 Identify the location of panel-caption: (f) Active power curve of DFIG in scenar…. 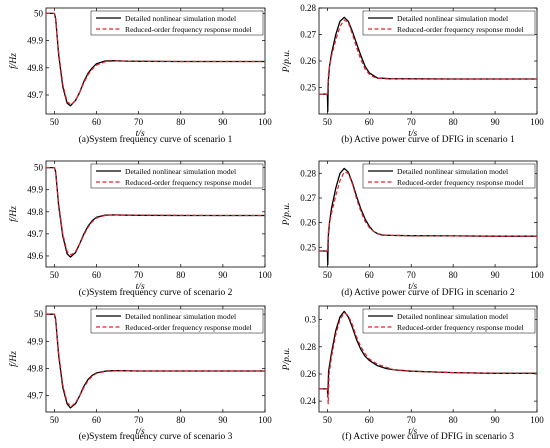
(428, 436).